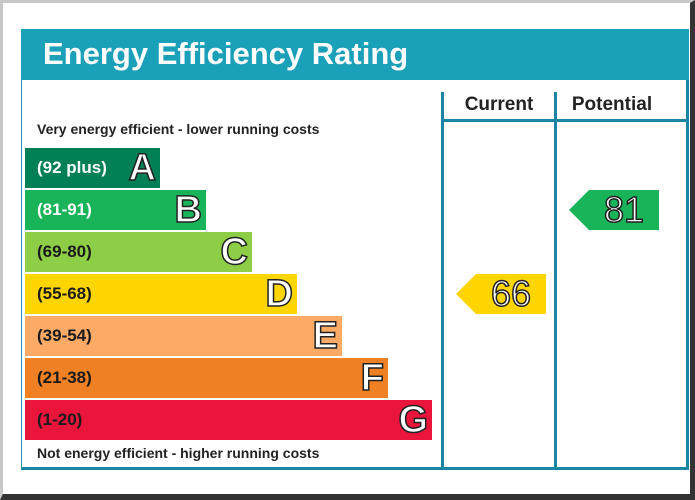 Image resolution: width=695 pixels, height=500 pixels. I want to click on band-letter-label: C, so click(234, 252).